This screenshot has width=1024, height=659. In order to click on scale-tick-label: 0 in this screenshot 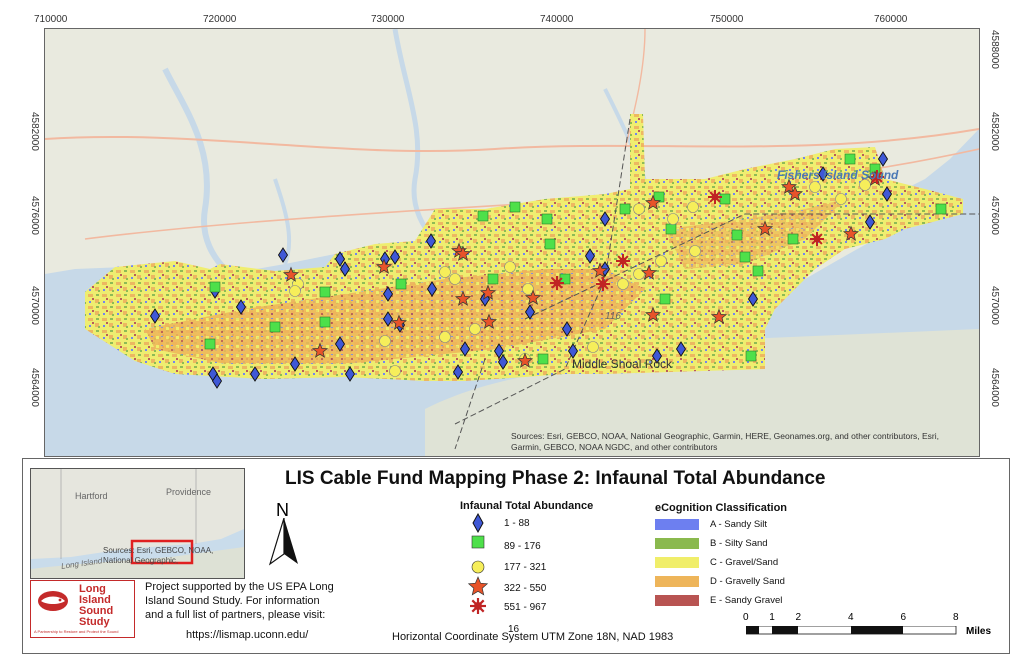, I will do `click(746, 617)`.